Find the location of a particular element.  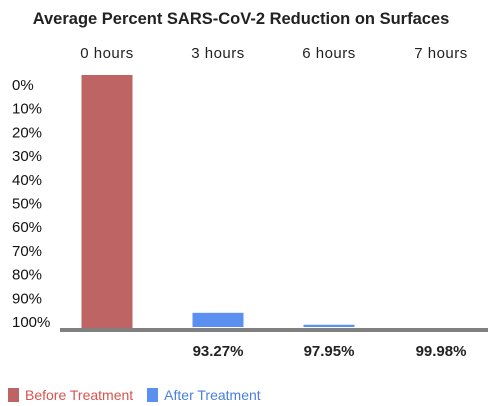

legend-swatch-after is located at coordinates (153, 395).